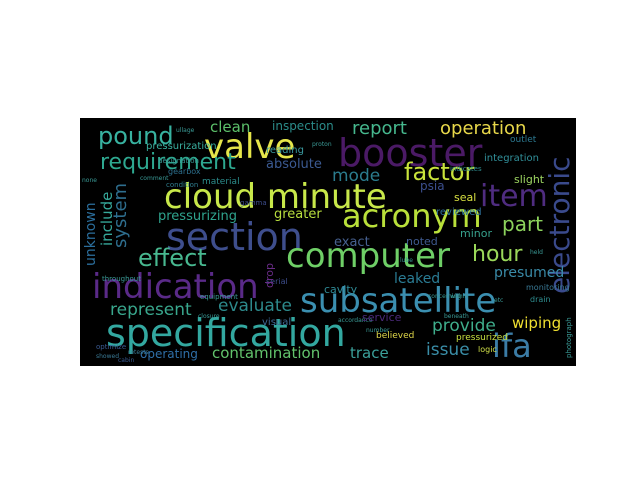  What do you see at coordinates (253, 203) in the screenshot?
I see `word-gamma: gamma` at bounding box center [253, 203].